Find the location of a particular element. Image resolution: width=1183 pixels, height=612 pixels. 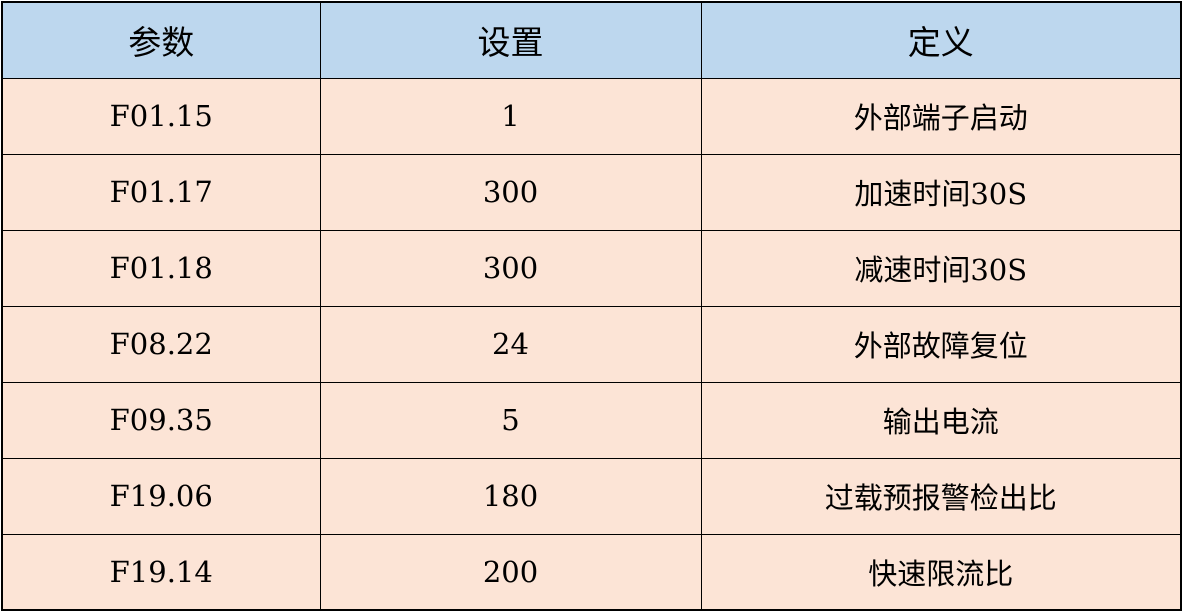

cell-parameter: F09.35 is located at coordinates (161, 420).